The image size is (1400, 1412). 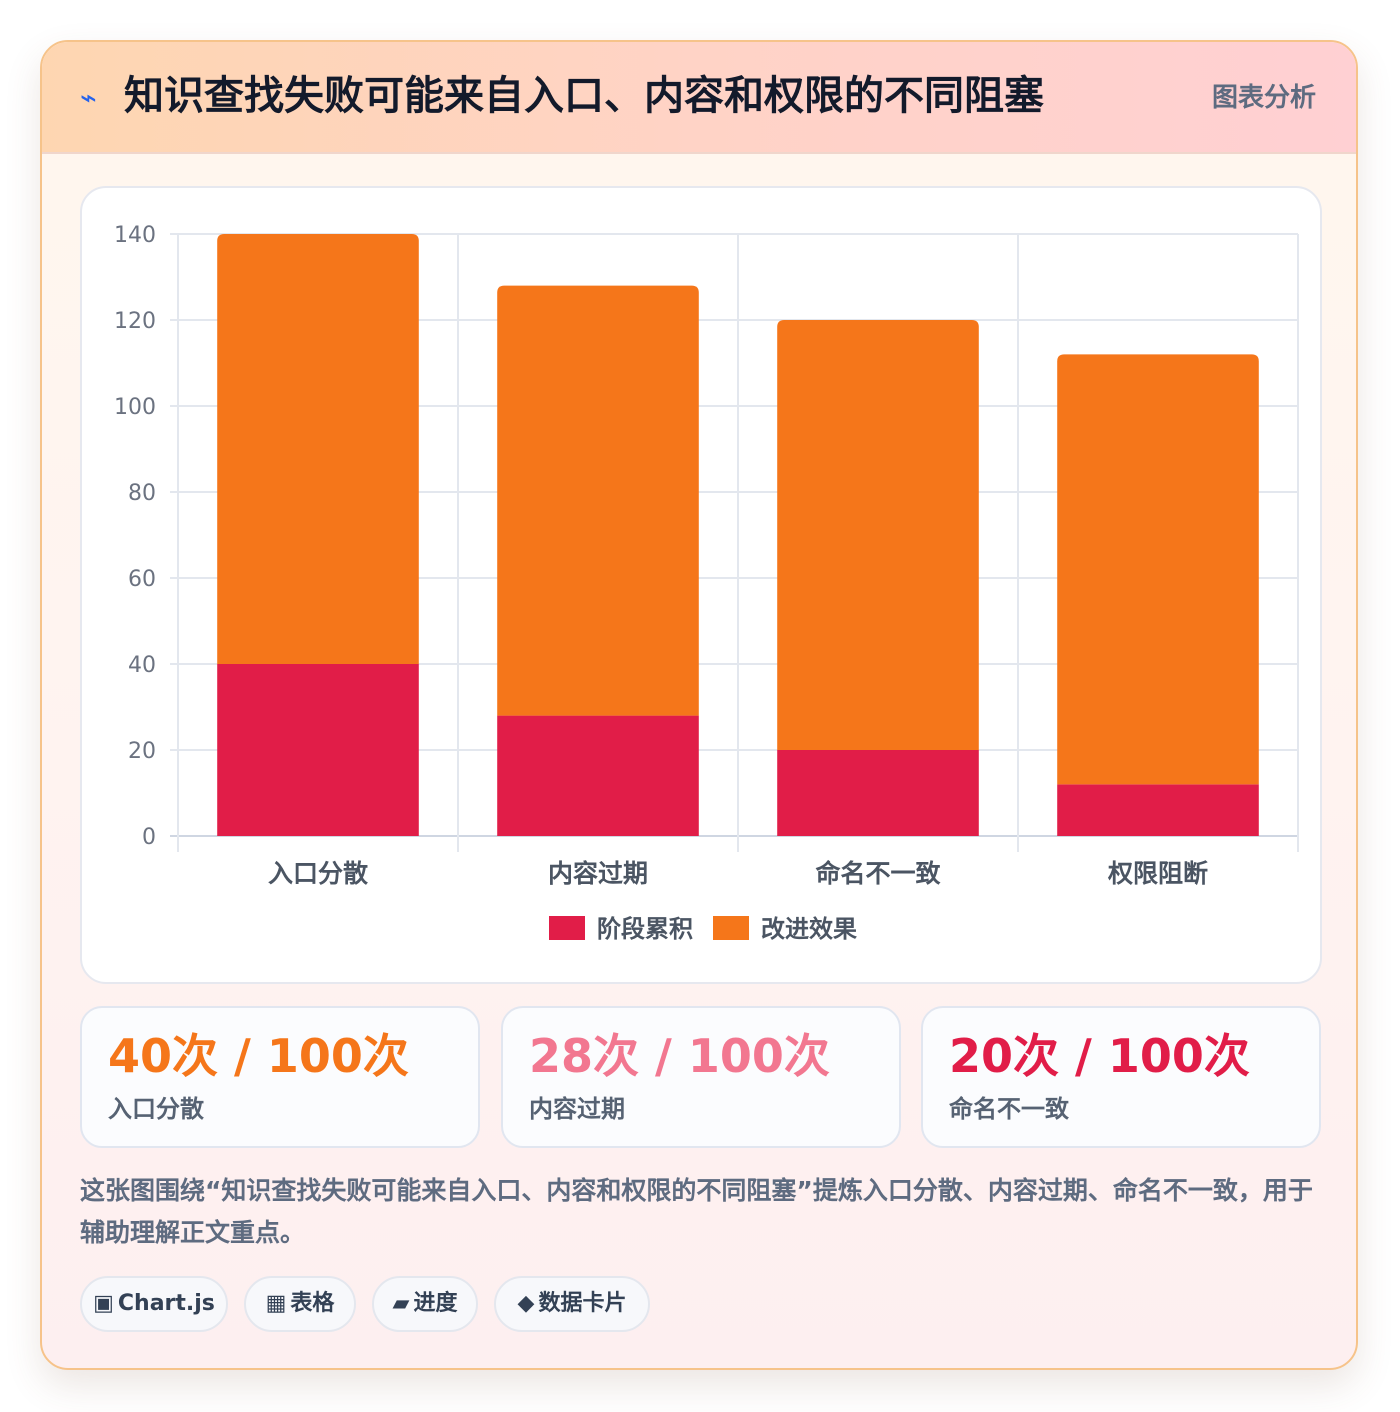 I want to click on y-tick-label: 40, so click(x=142, y=665).